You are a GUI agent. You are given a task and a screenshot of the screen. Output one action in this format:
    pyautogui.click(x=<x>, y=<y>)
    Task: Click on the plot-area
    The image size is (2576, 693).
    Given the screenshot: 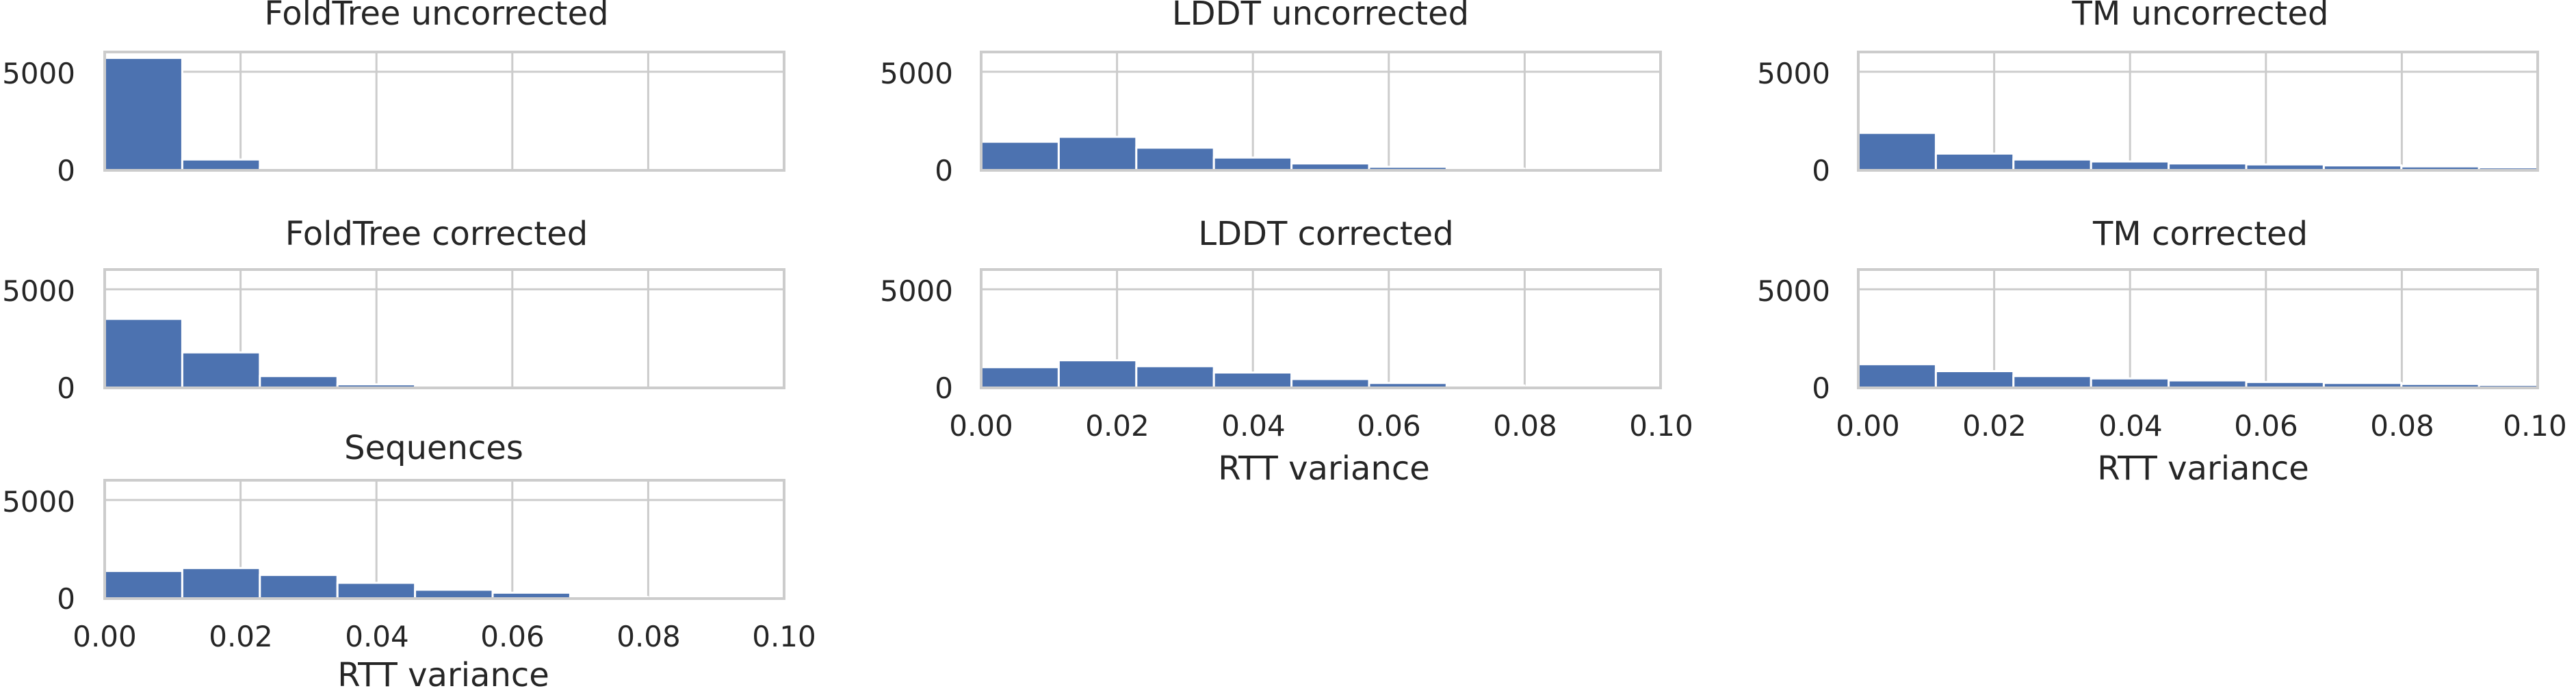 What is the action you would take?
    pyautogui.click(x=444, y=111)
    